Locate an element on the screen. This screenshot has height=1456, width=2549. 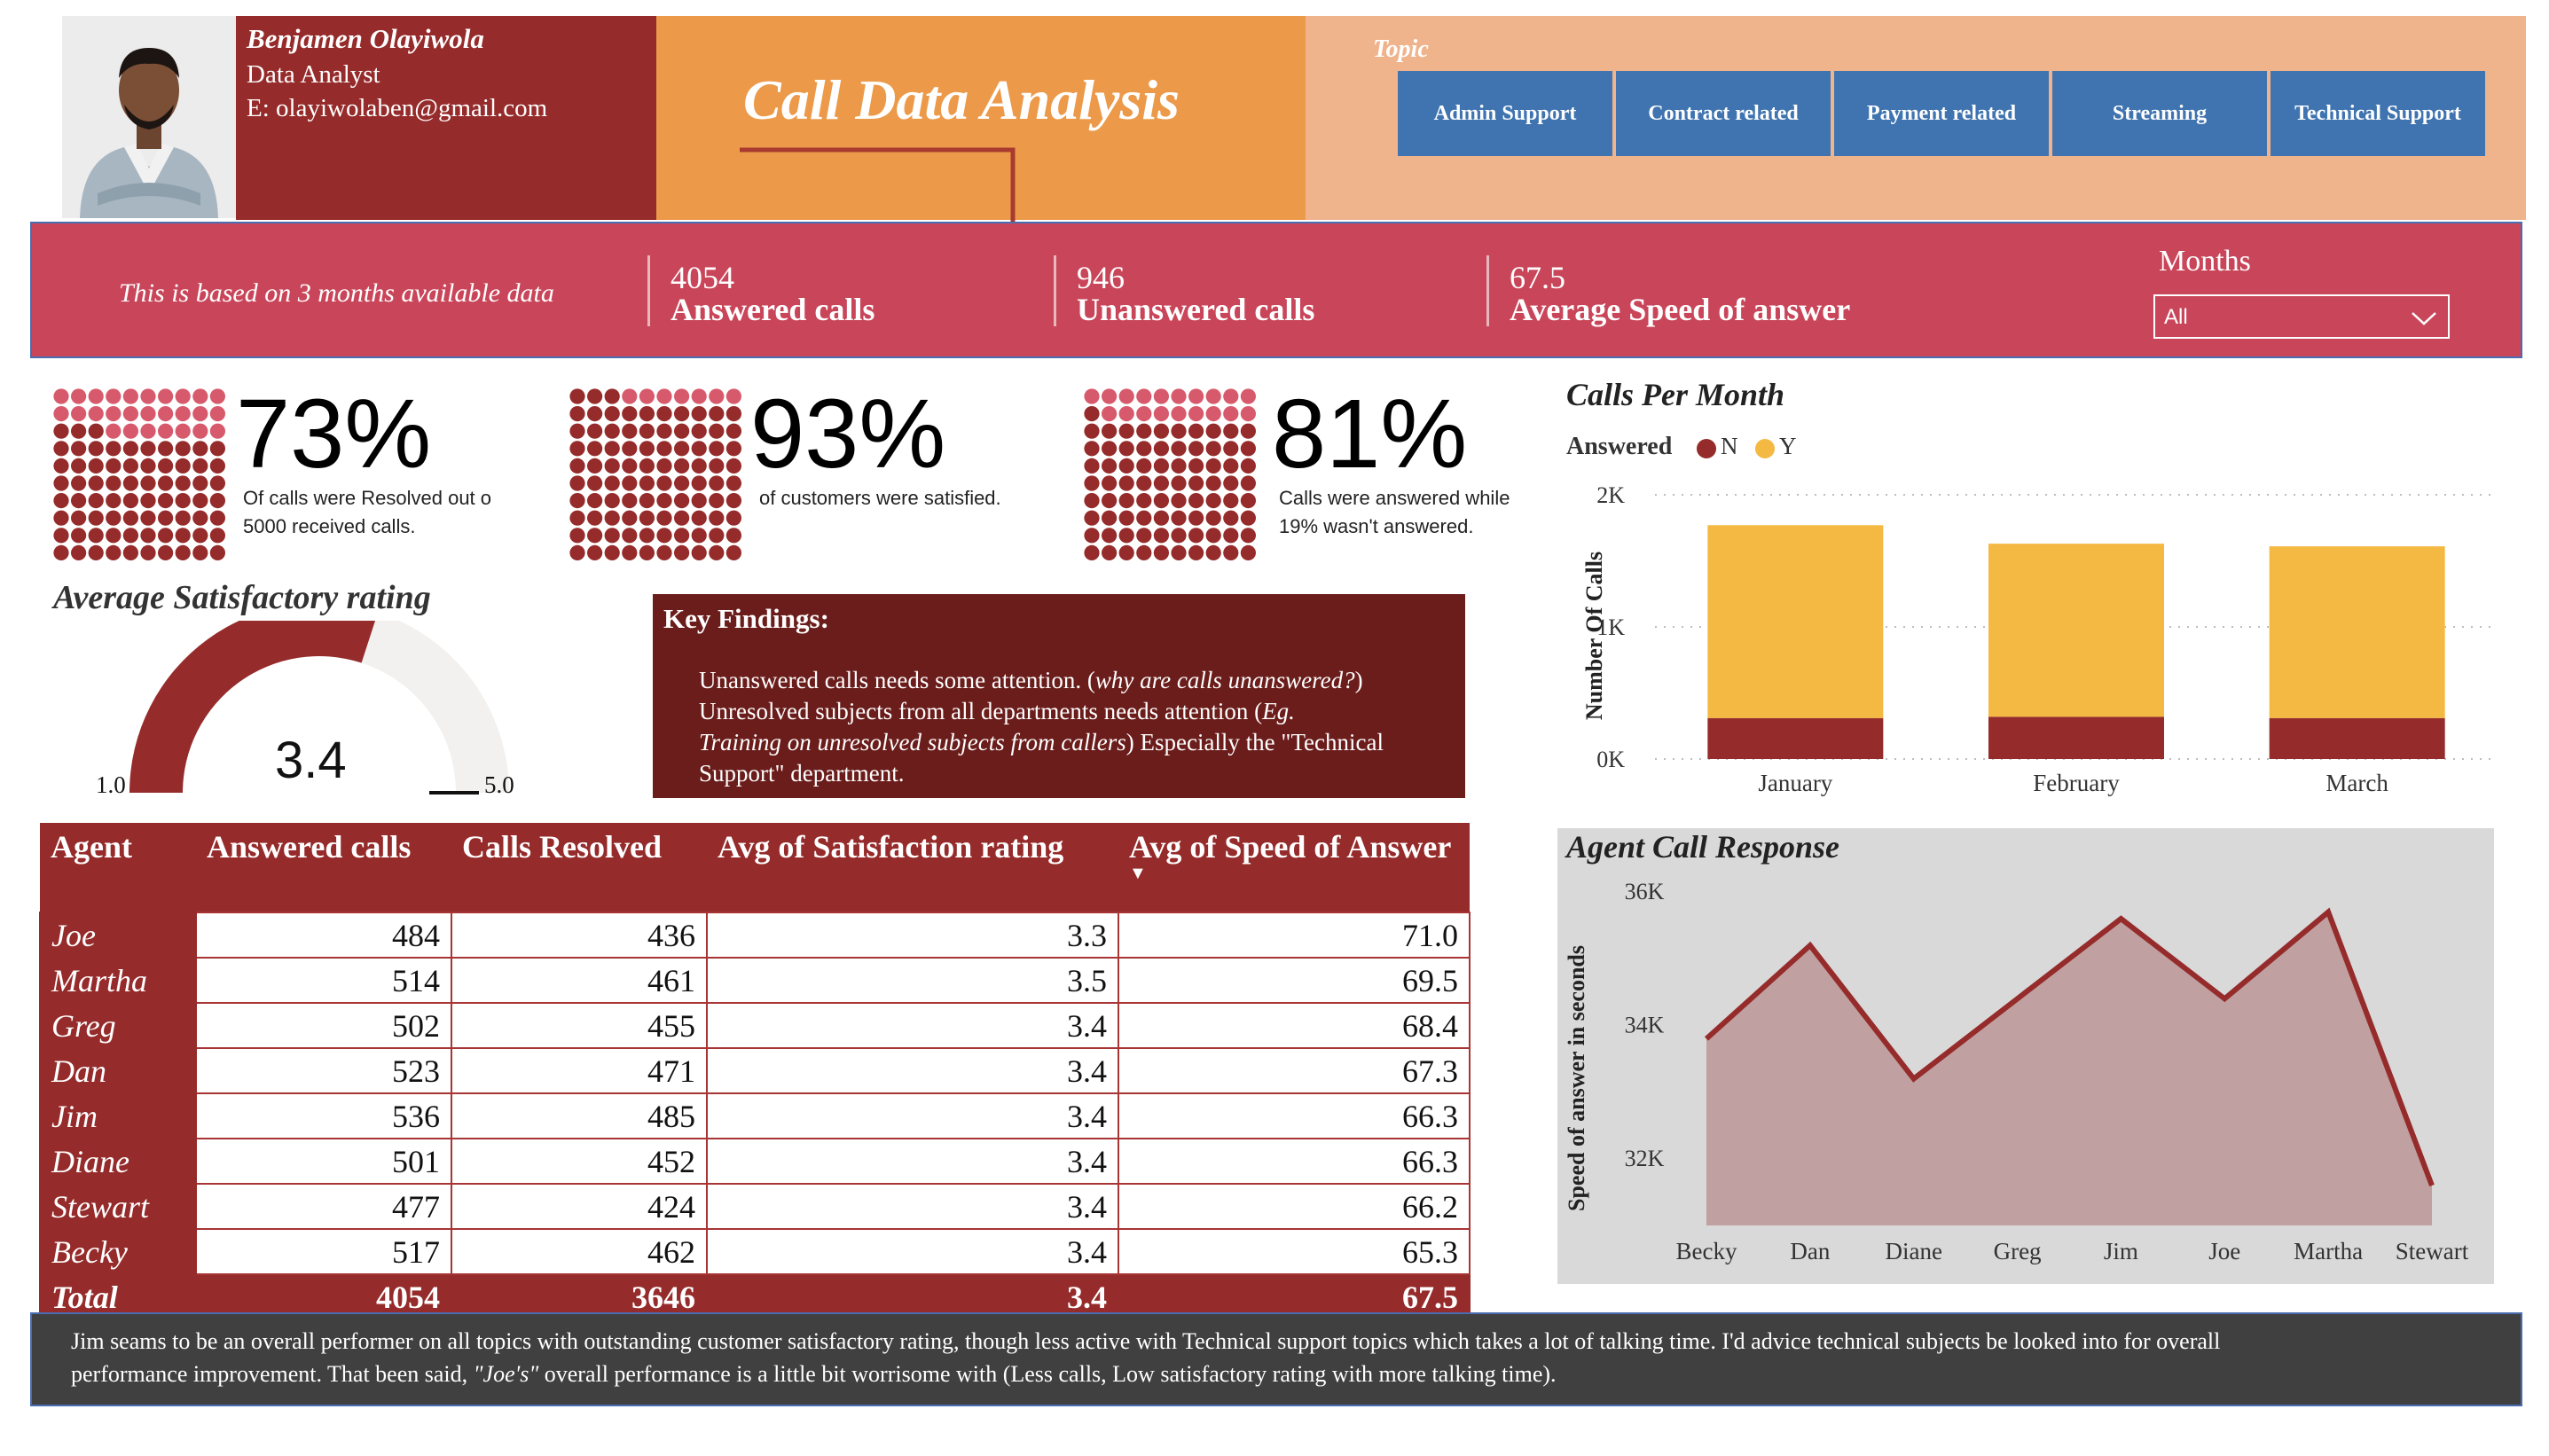
x-tick-label: March is located at coordinates (2357, 783).